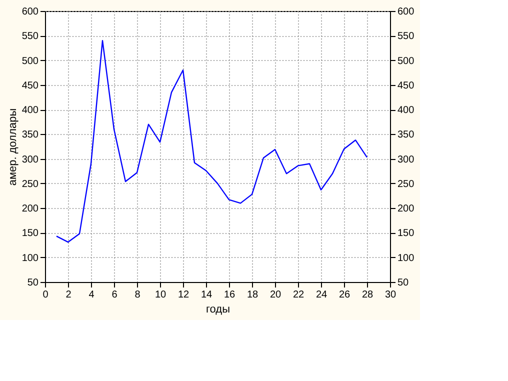  What do you see at coordinates (30, 86) in the screenshot?
I see `y-tick-label: 450` at bounding box center [30, 86].